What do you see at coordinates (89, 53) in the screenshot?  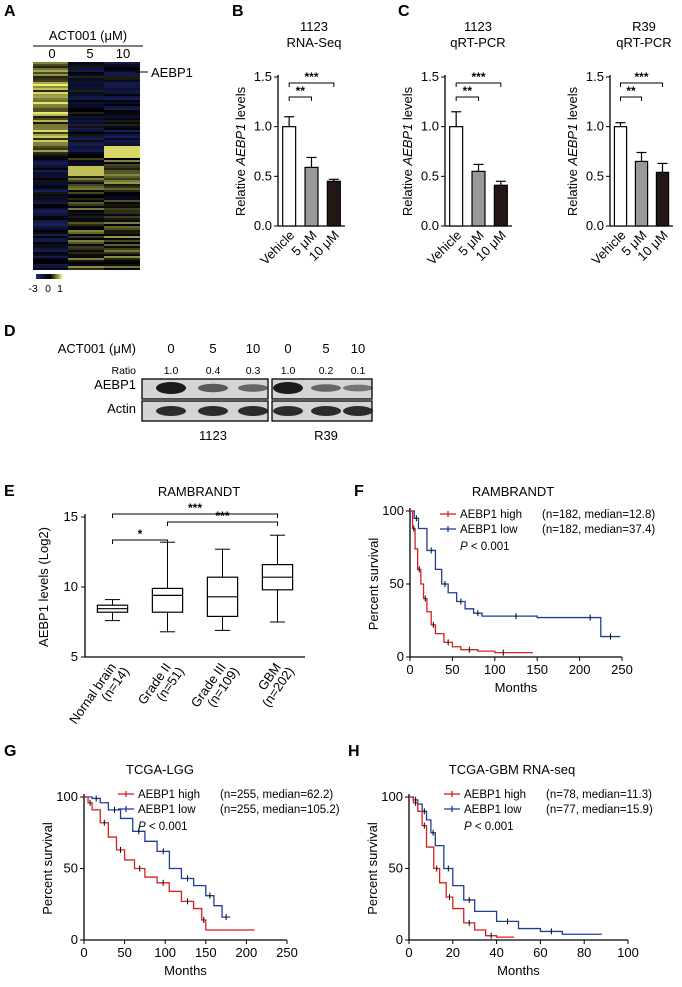 I see `heatmap-column-label: 5` at bounding box center [89, 53].